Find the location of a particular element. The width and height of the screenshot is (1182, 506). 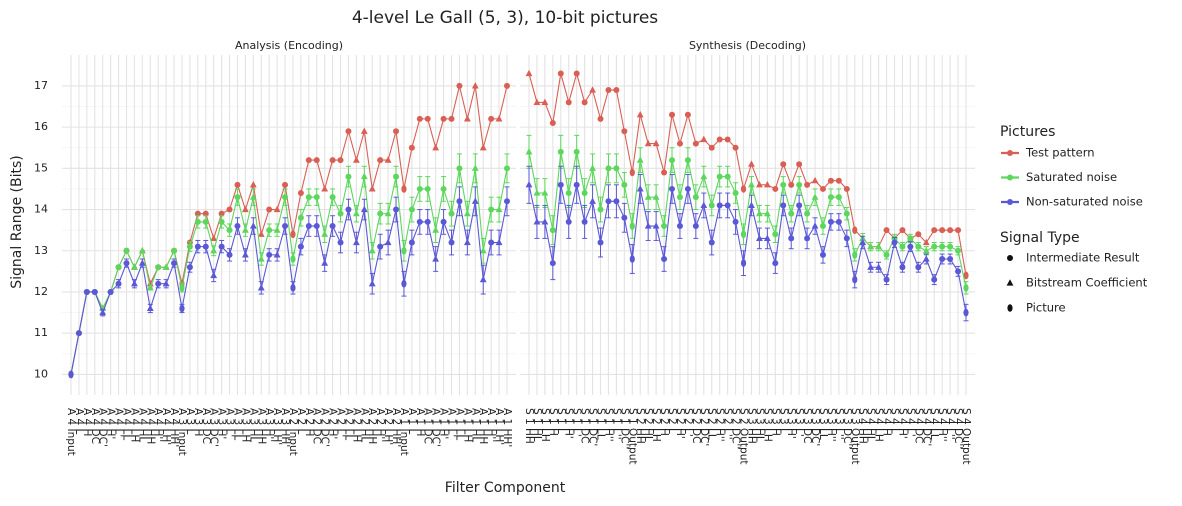

x-tick-label: S 2 HL is located at coordinates (648, 425).